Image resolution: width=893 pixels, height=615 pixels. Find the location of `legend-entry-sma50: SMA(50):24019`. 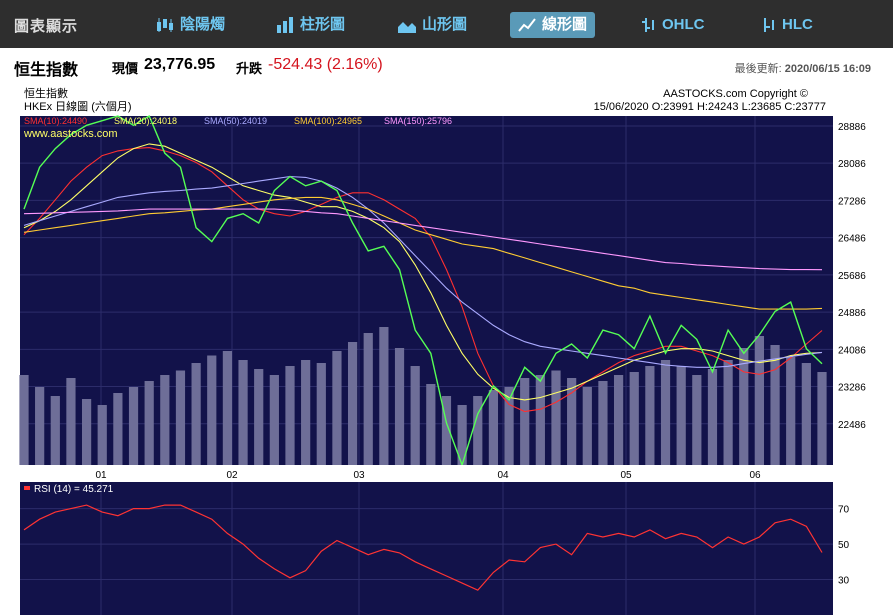

legend-entry-sma50: SMA(50):24019 is located at coordinates (235, 121).